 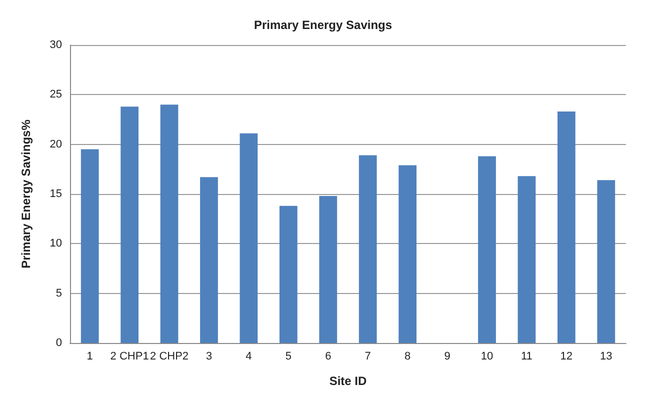 What do you see at coordinates (367, 356) in the screenshot?
I see `x-tick-label: 7` at bounding box center [367, 356].